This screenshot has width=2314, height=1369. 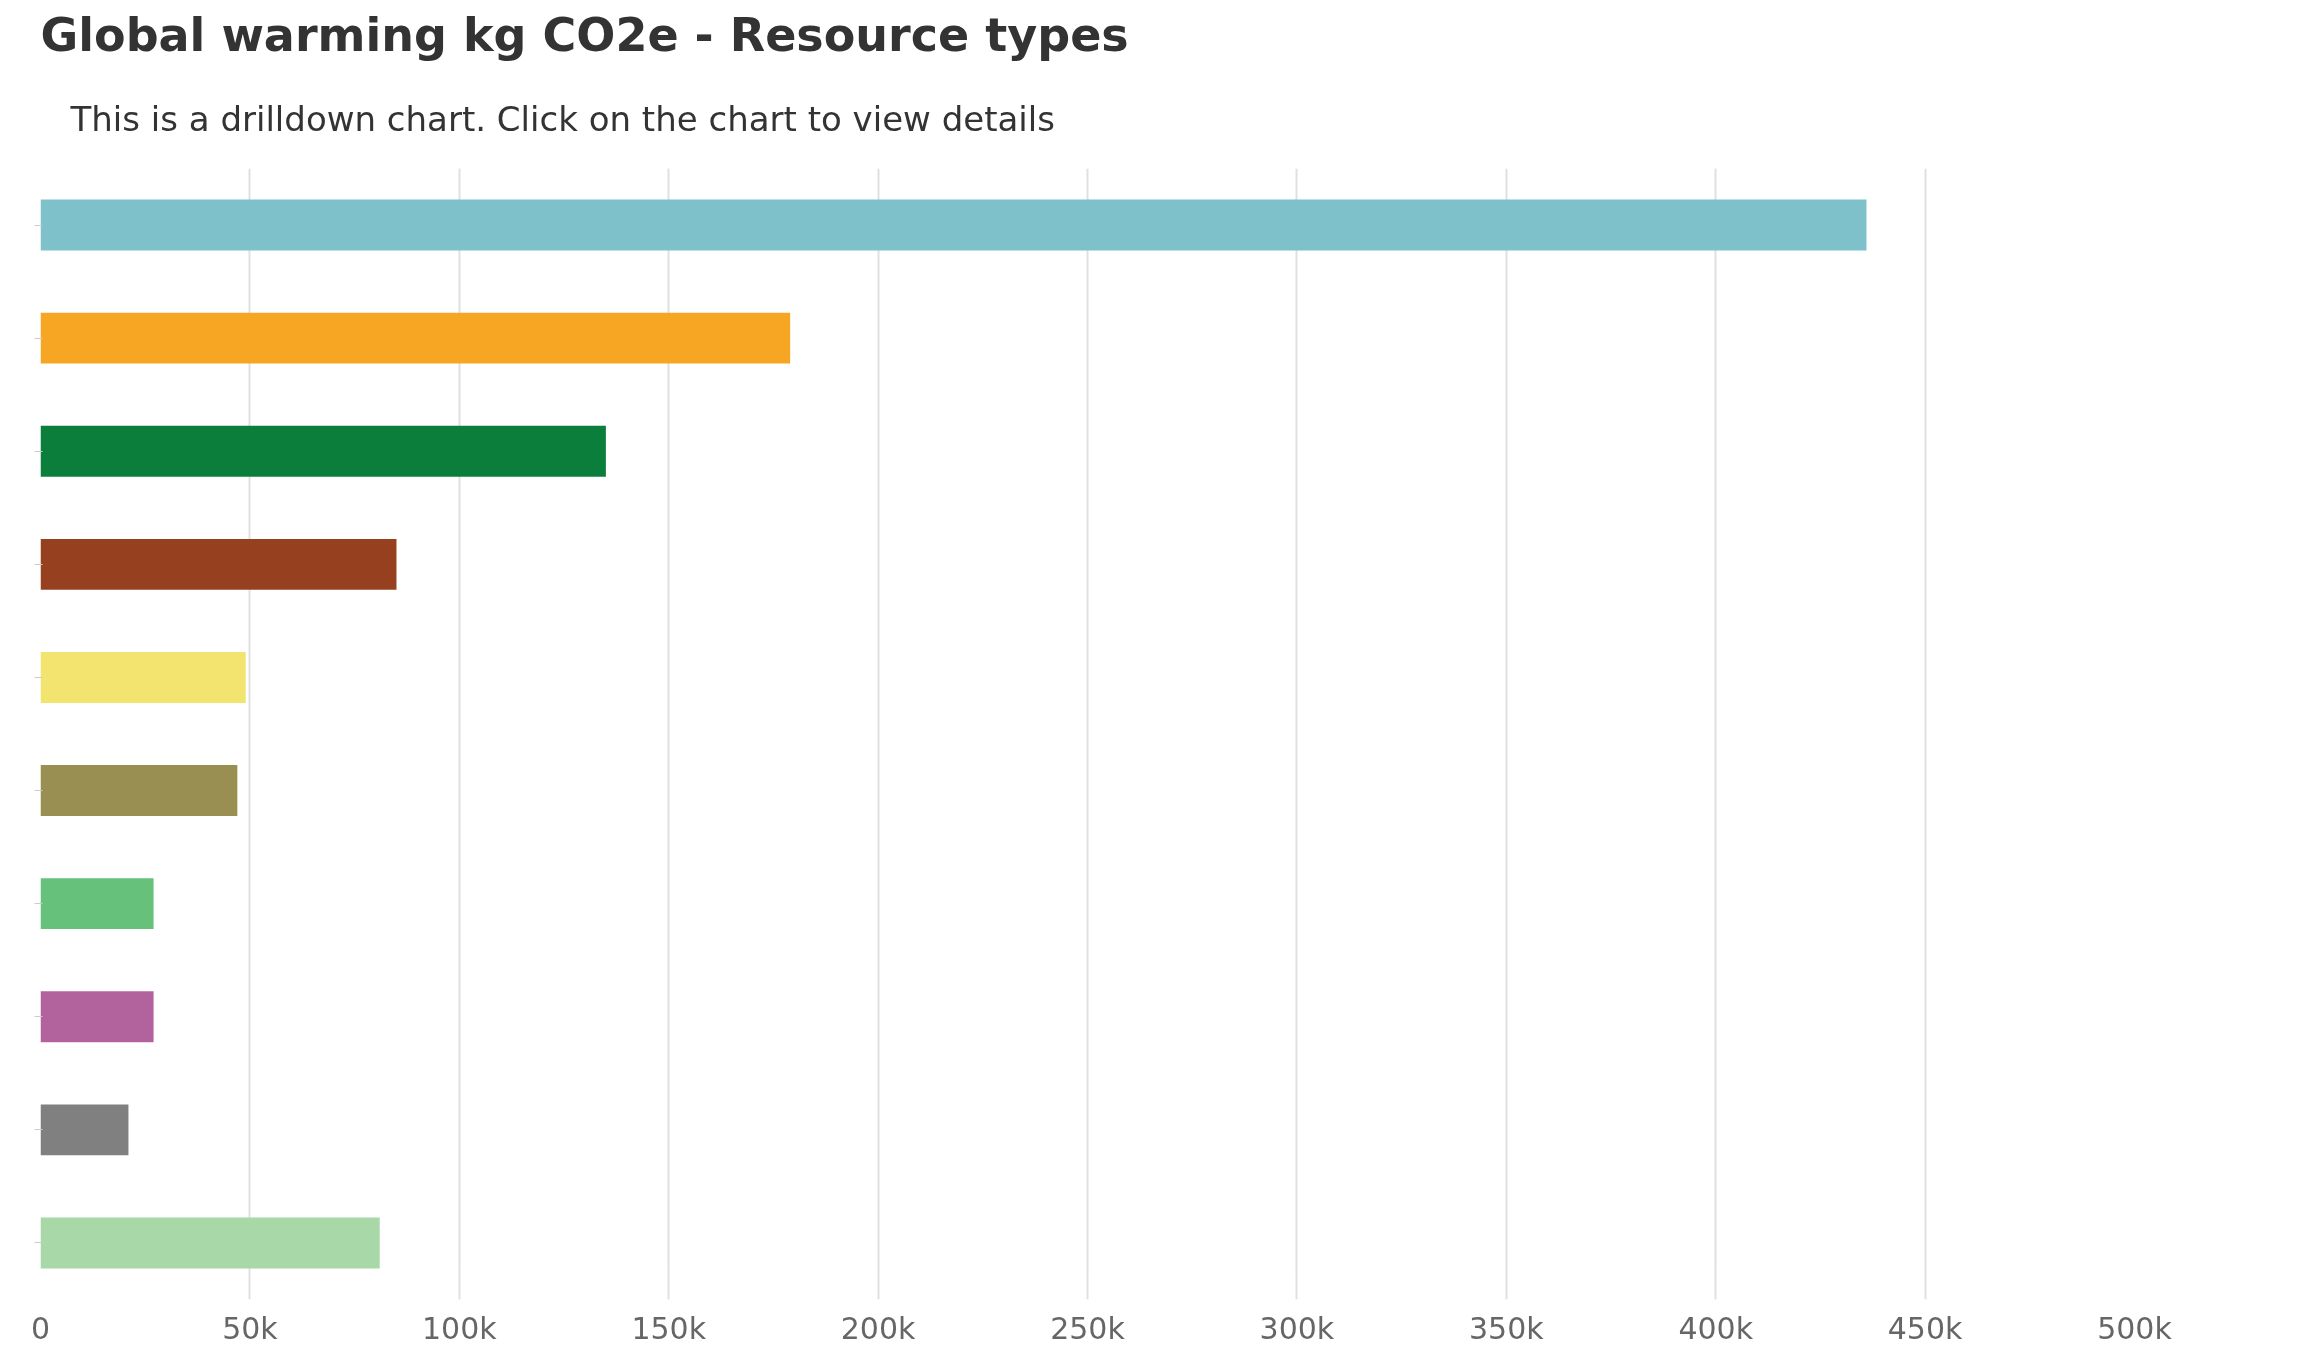 I want to click on x-tick-label: 50k, so click(x=250, y=1328).